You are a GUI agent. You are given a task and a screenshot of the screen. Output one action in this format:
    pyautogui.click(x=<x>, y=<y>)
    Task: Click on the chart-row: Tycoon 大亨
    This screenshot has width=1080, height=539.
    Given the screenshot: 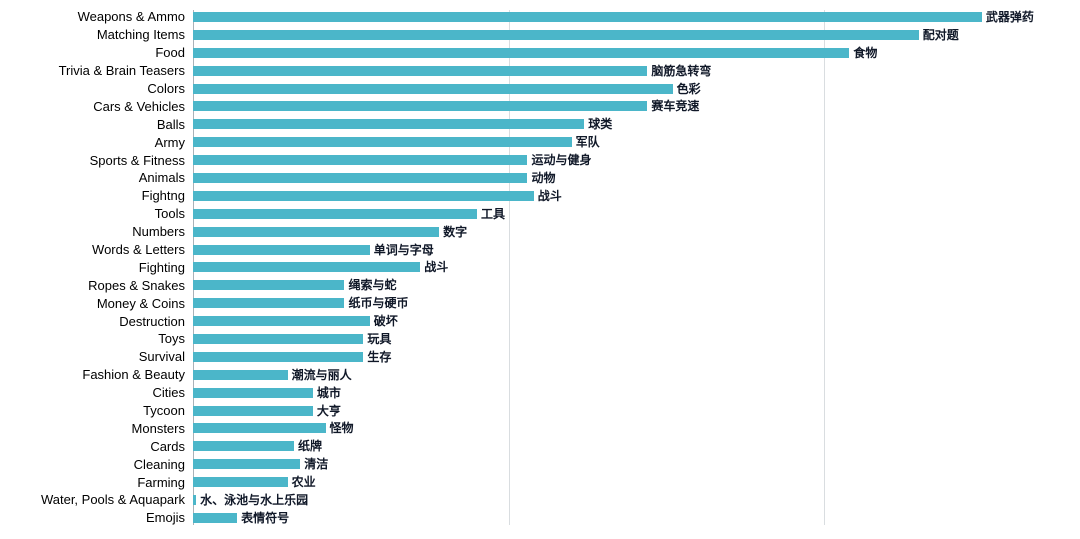 What is the action you would take?
    pyautogui.click(x=530, y=411)
    